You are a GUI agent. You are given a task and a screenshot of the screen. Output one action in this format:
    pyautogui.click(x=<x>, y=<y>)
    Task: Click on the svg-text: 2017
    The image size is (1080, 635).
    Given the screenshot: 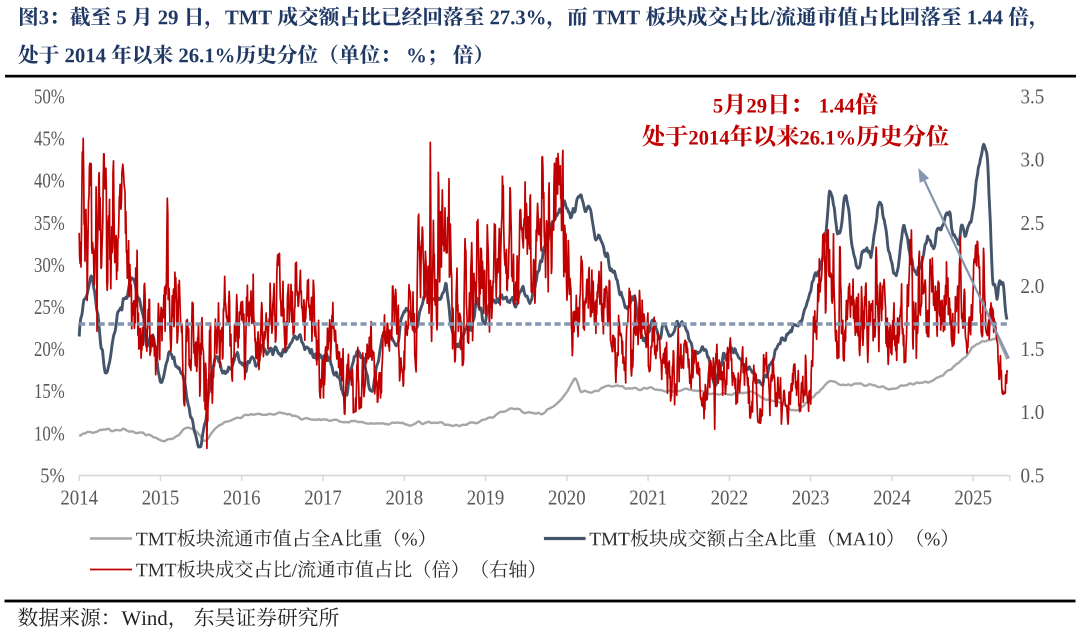 What is the action you would take?
    pyautogui.click(x=323, y=498)
    